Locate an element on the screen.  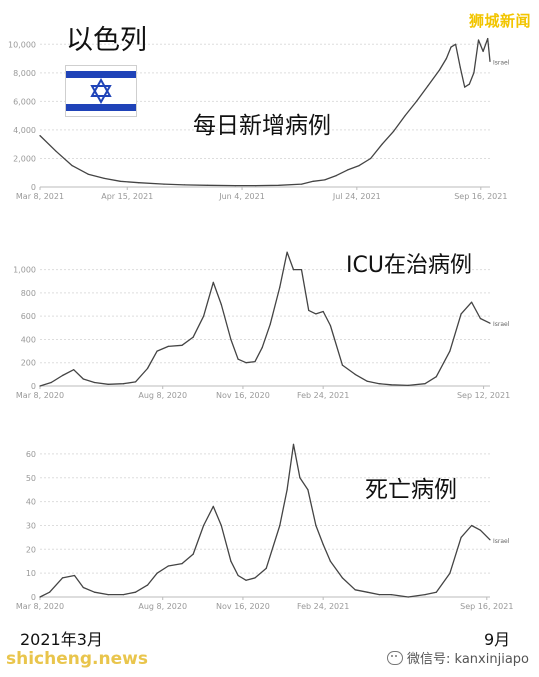
x-tick-label: Mar 8, 2020 is located at coordinates (40, 606).